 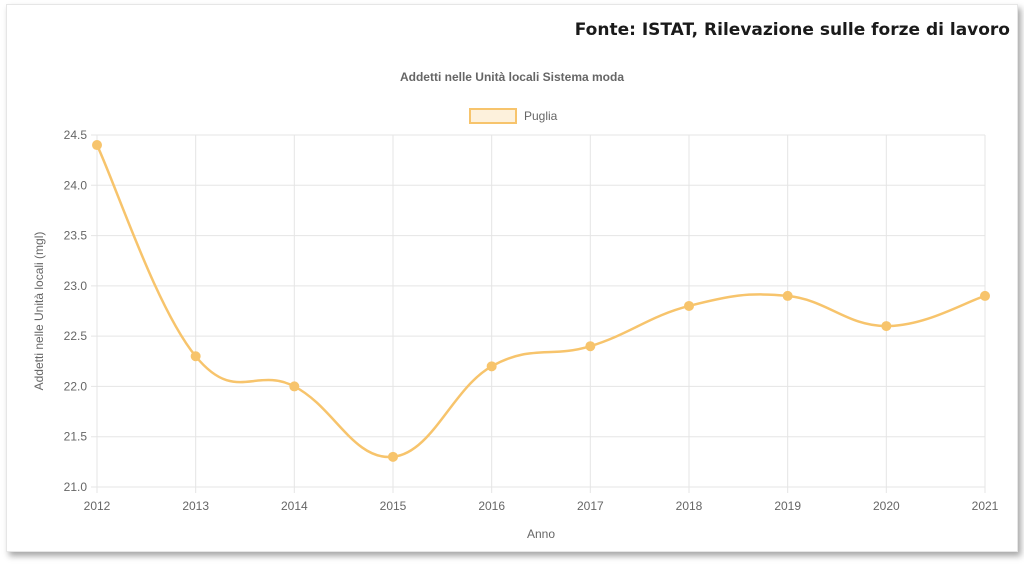 I want to click on legend-label-puglia: Puglia, so click(x=541, y=116).